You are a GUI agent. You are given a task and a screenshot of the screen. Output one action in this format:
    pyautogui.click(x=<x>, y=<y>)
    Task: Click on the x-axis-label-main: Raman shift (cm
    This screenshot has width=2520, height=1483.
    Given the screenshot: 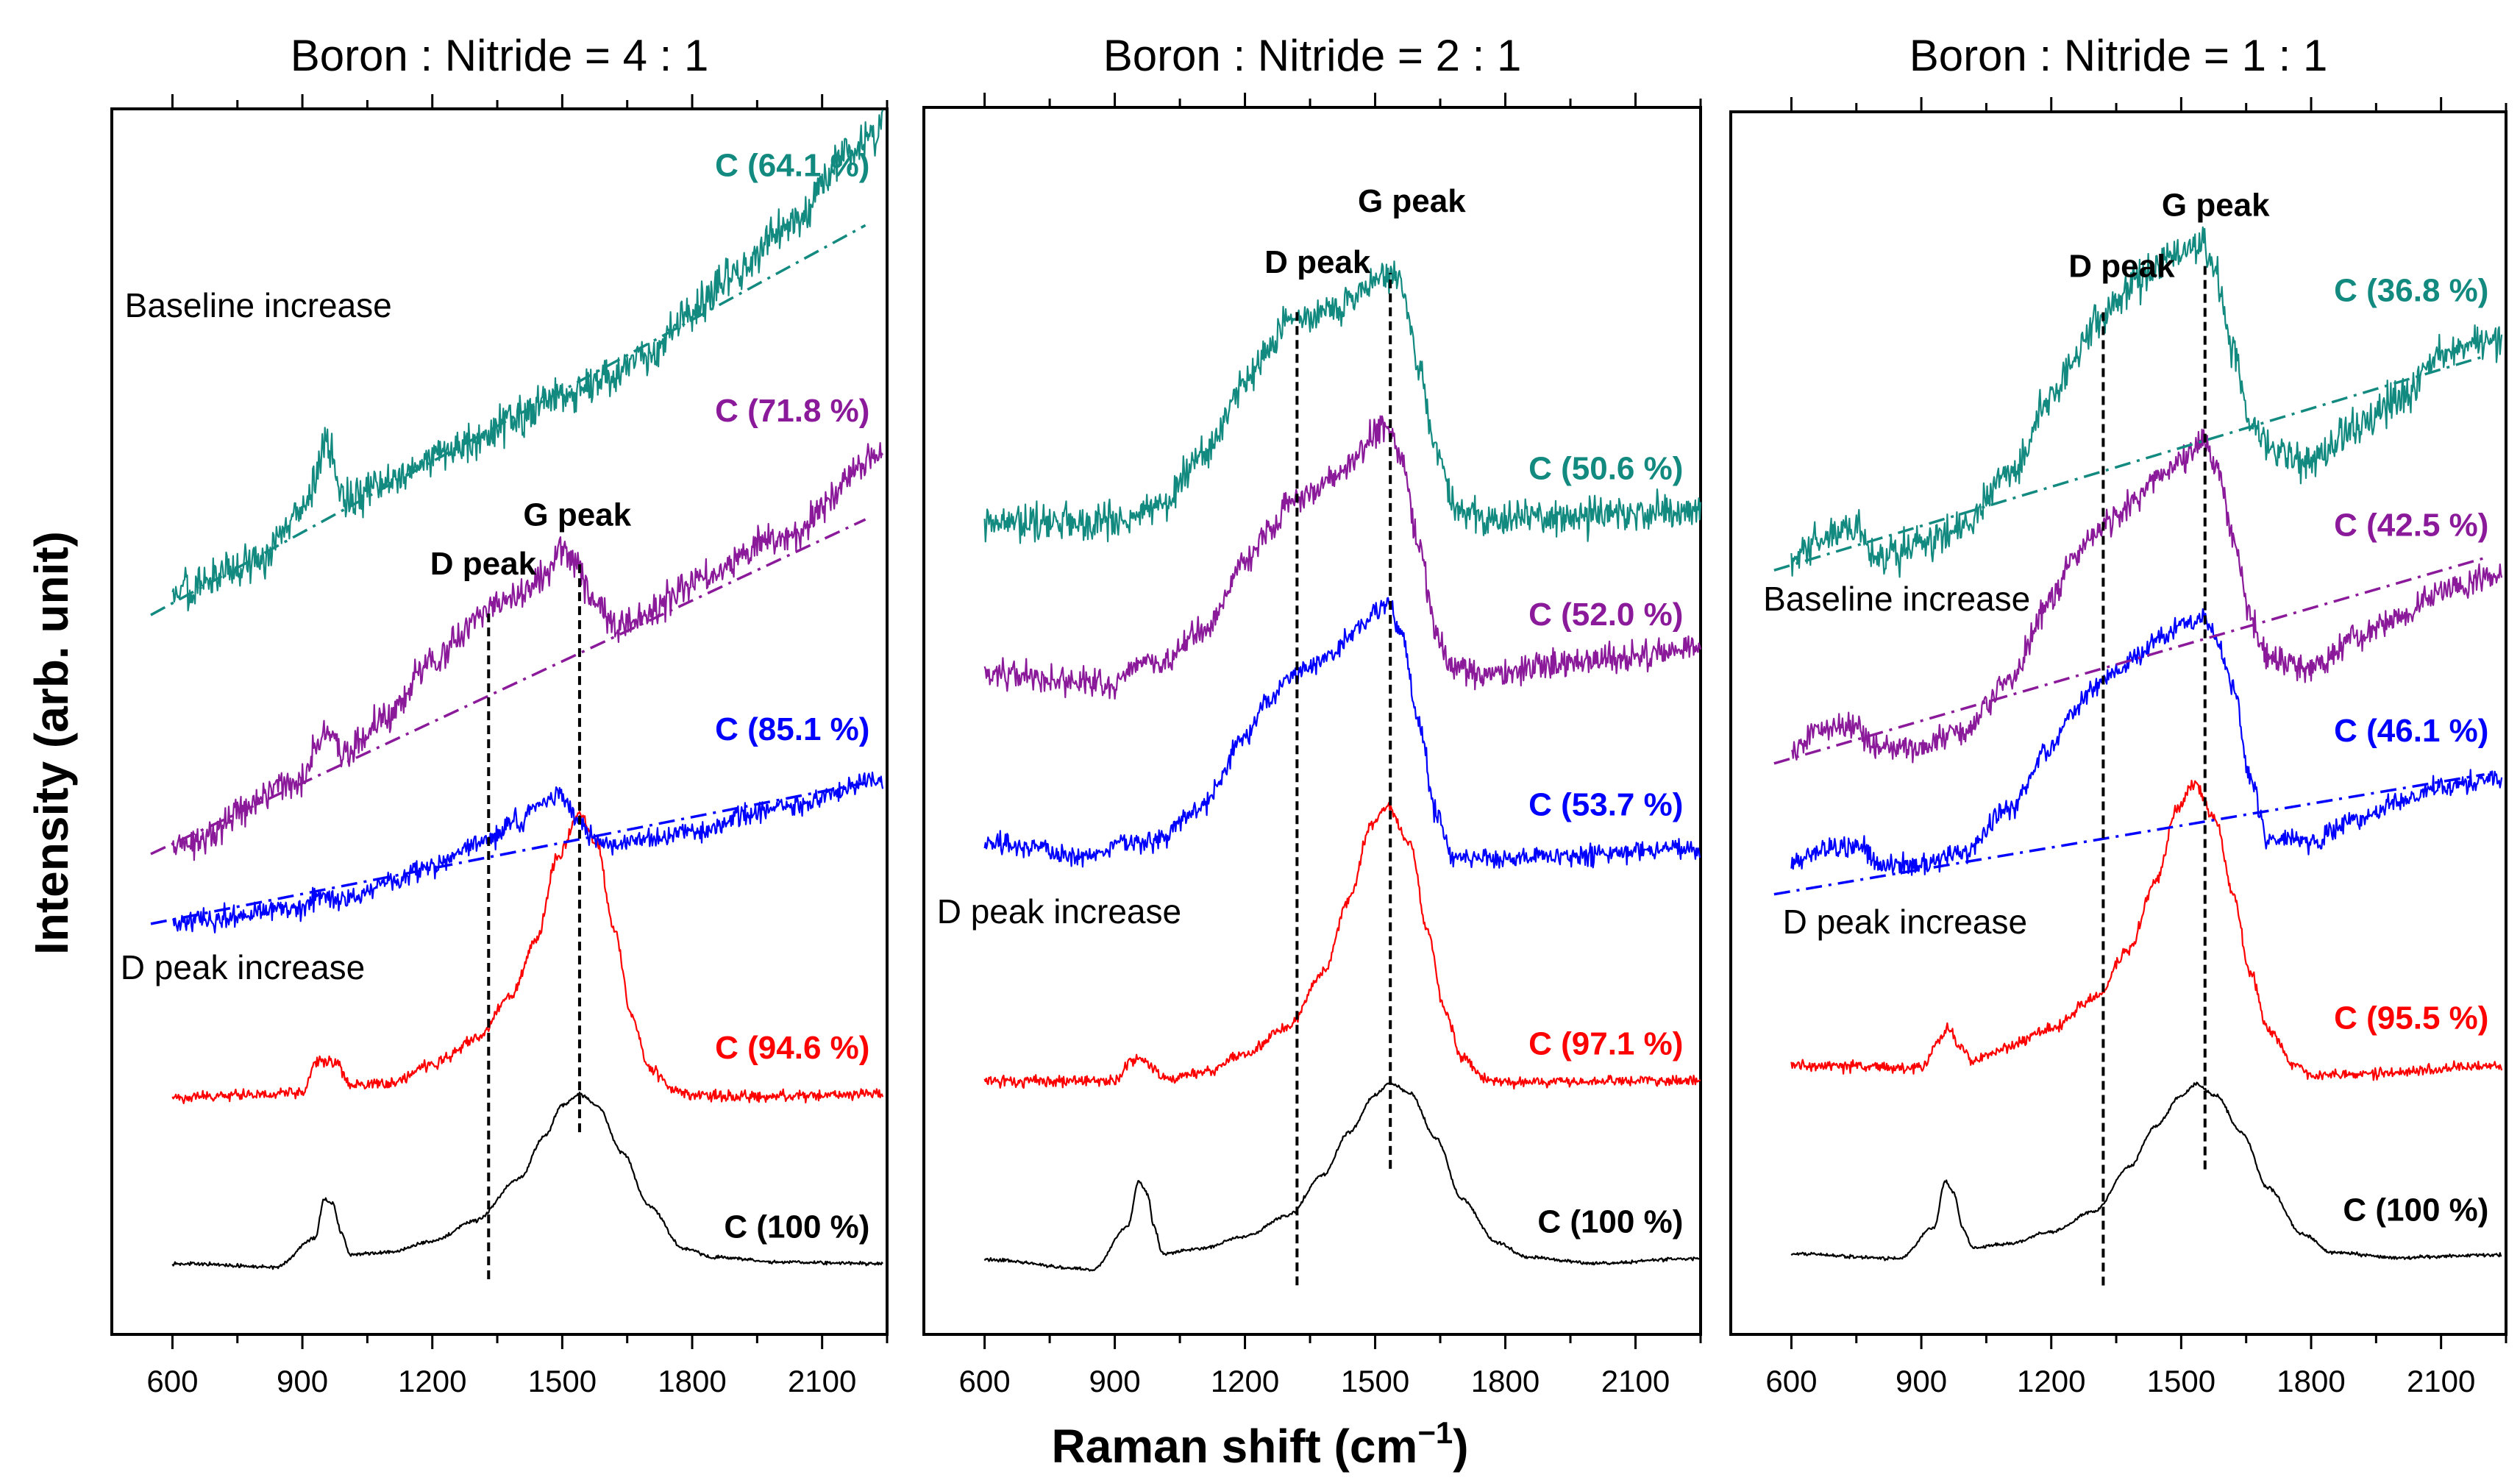 What is the action you would take?
    pyautogui.click(x=1234, y=1446)
    